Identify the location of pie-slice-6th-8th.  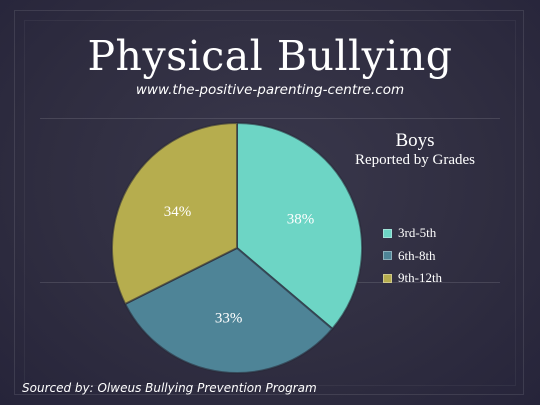
(228, 310).